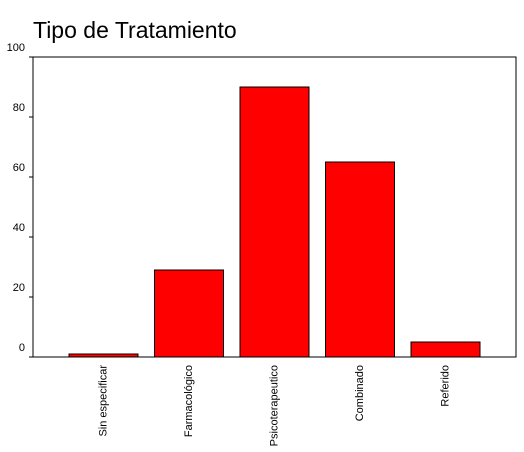 This screenshot has width=524, height=452. Describe the element at coordinates (19, 228) in the screenshot. I see `y-tick-label: 40` at that location.